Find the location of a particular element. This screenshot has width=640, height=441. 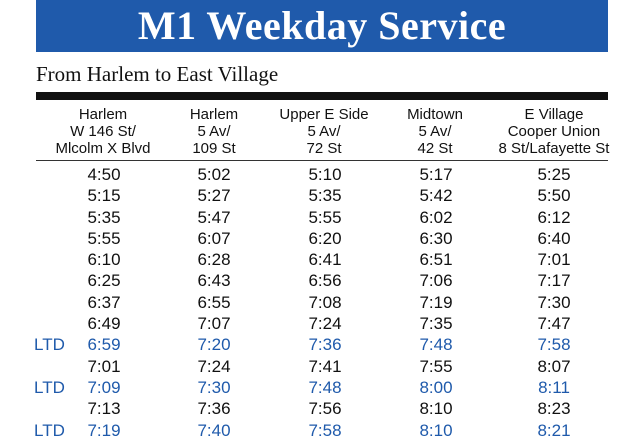

timetable-row: 6:37 6:55 7:08 7:19 7:30 is located at coordinates (320, 302).